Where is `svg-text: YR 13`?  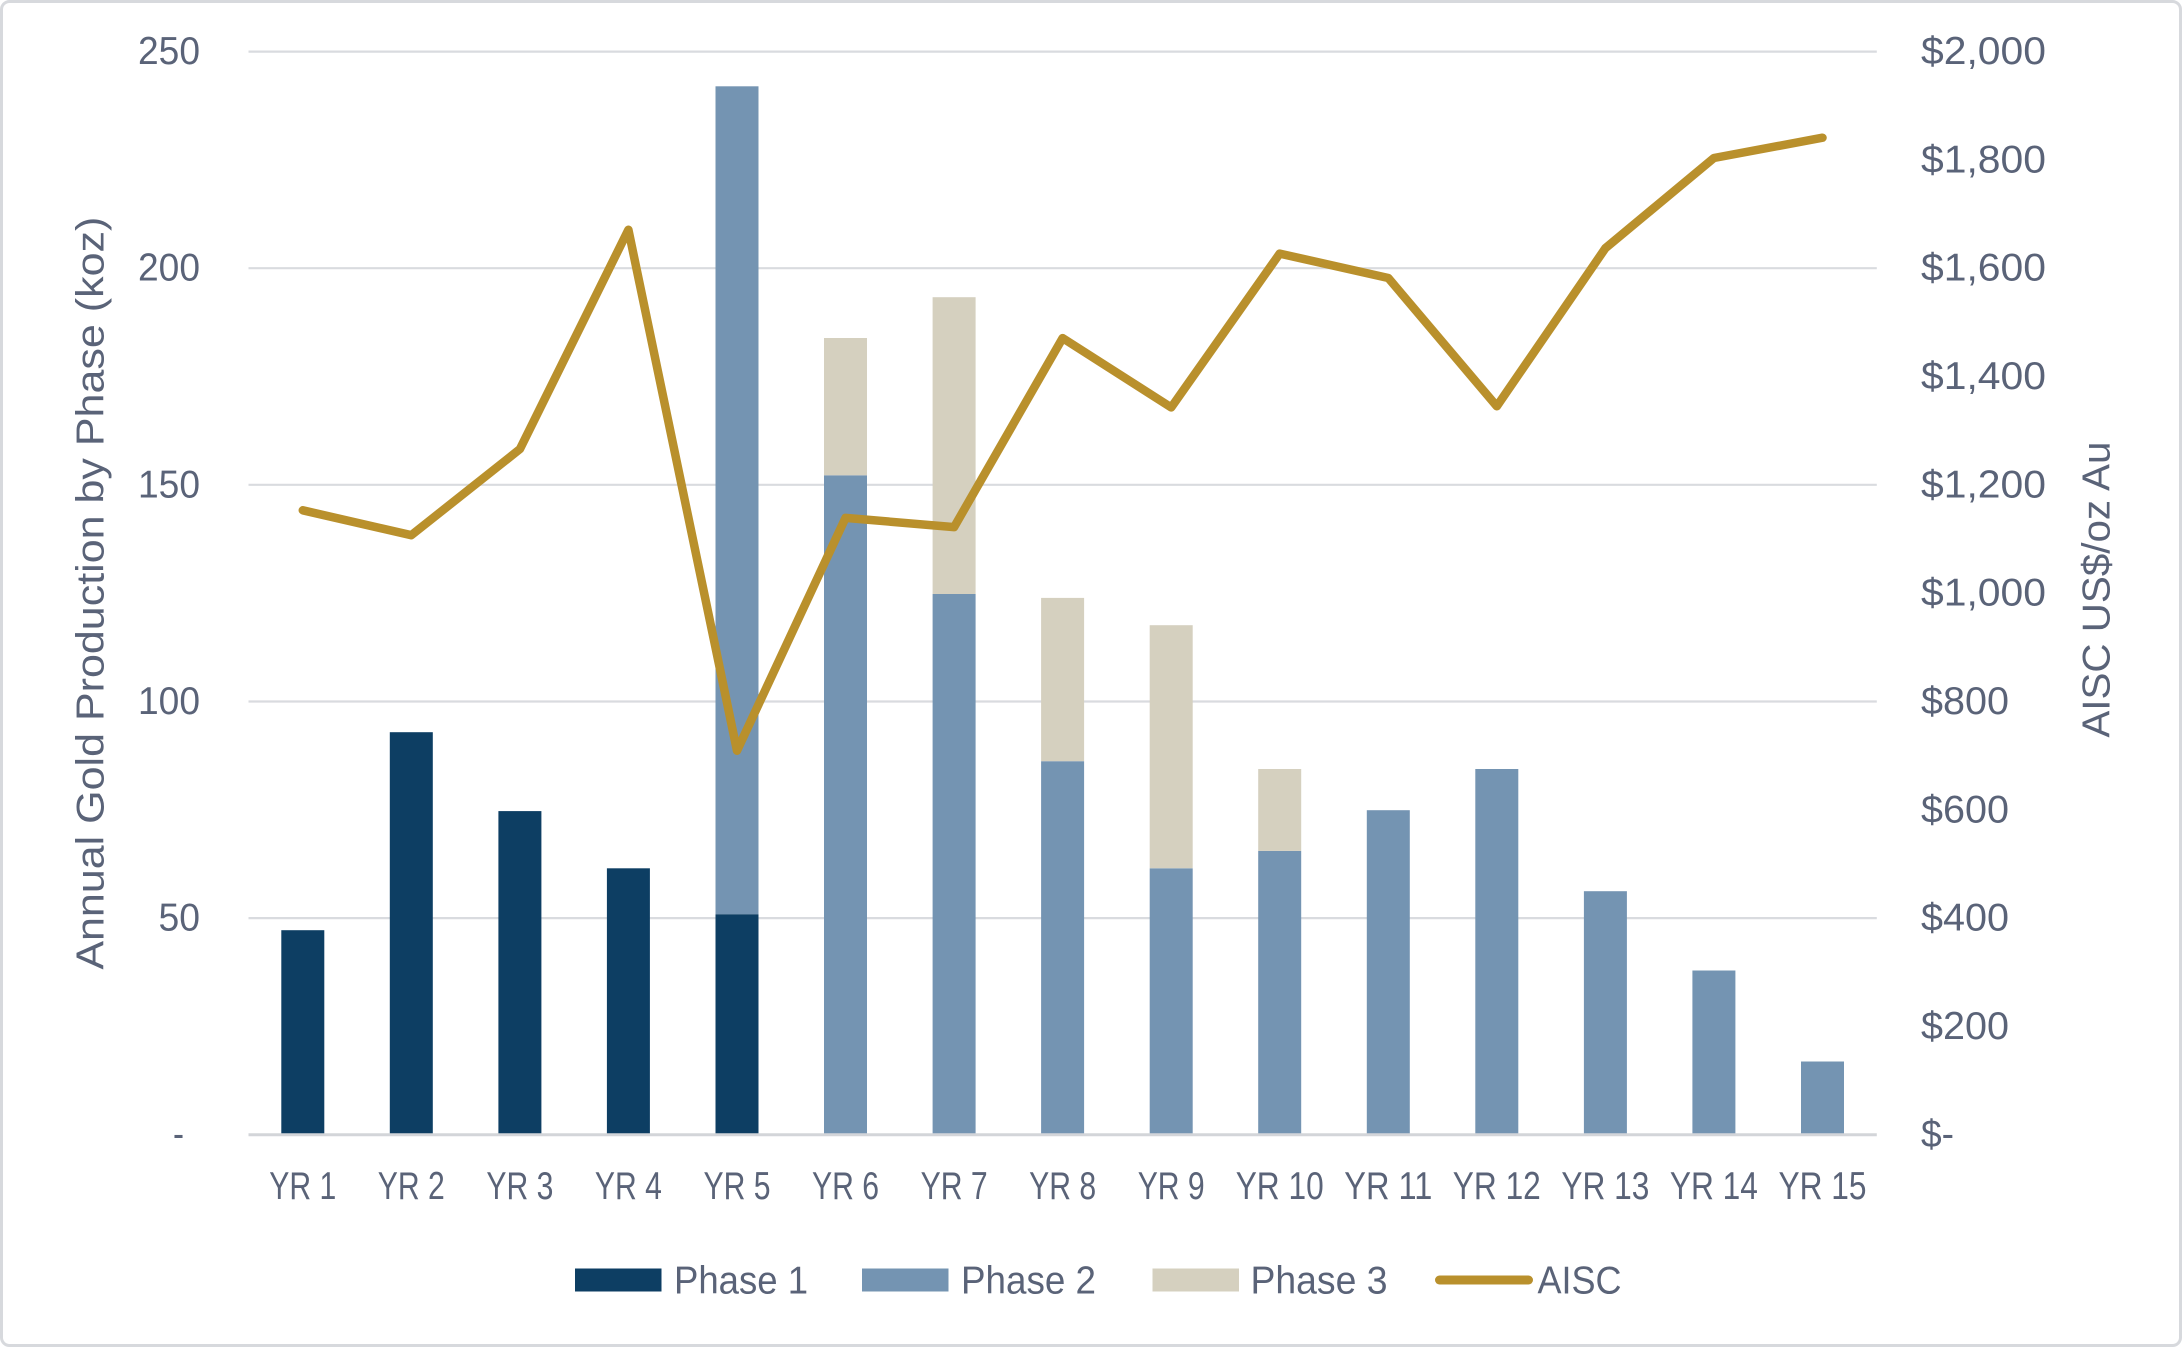 svg-text: YR 13 is located at coordinates (1605, 1186).